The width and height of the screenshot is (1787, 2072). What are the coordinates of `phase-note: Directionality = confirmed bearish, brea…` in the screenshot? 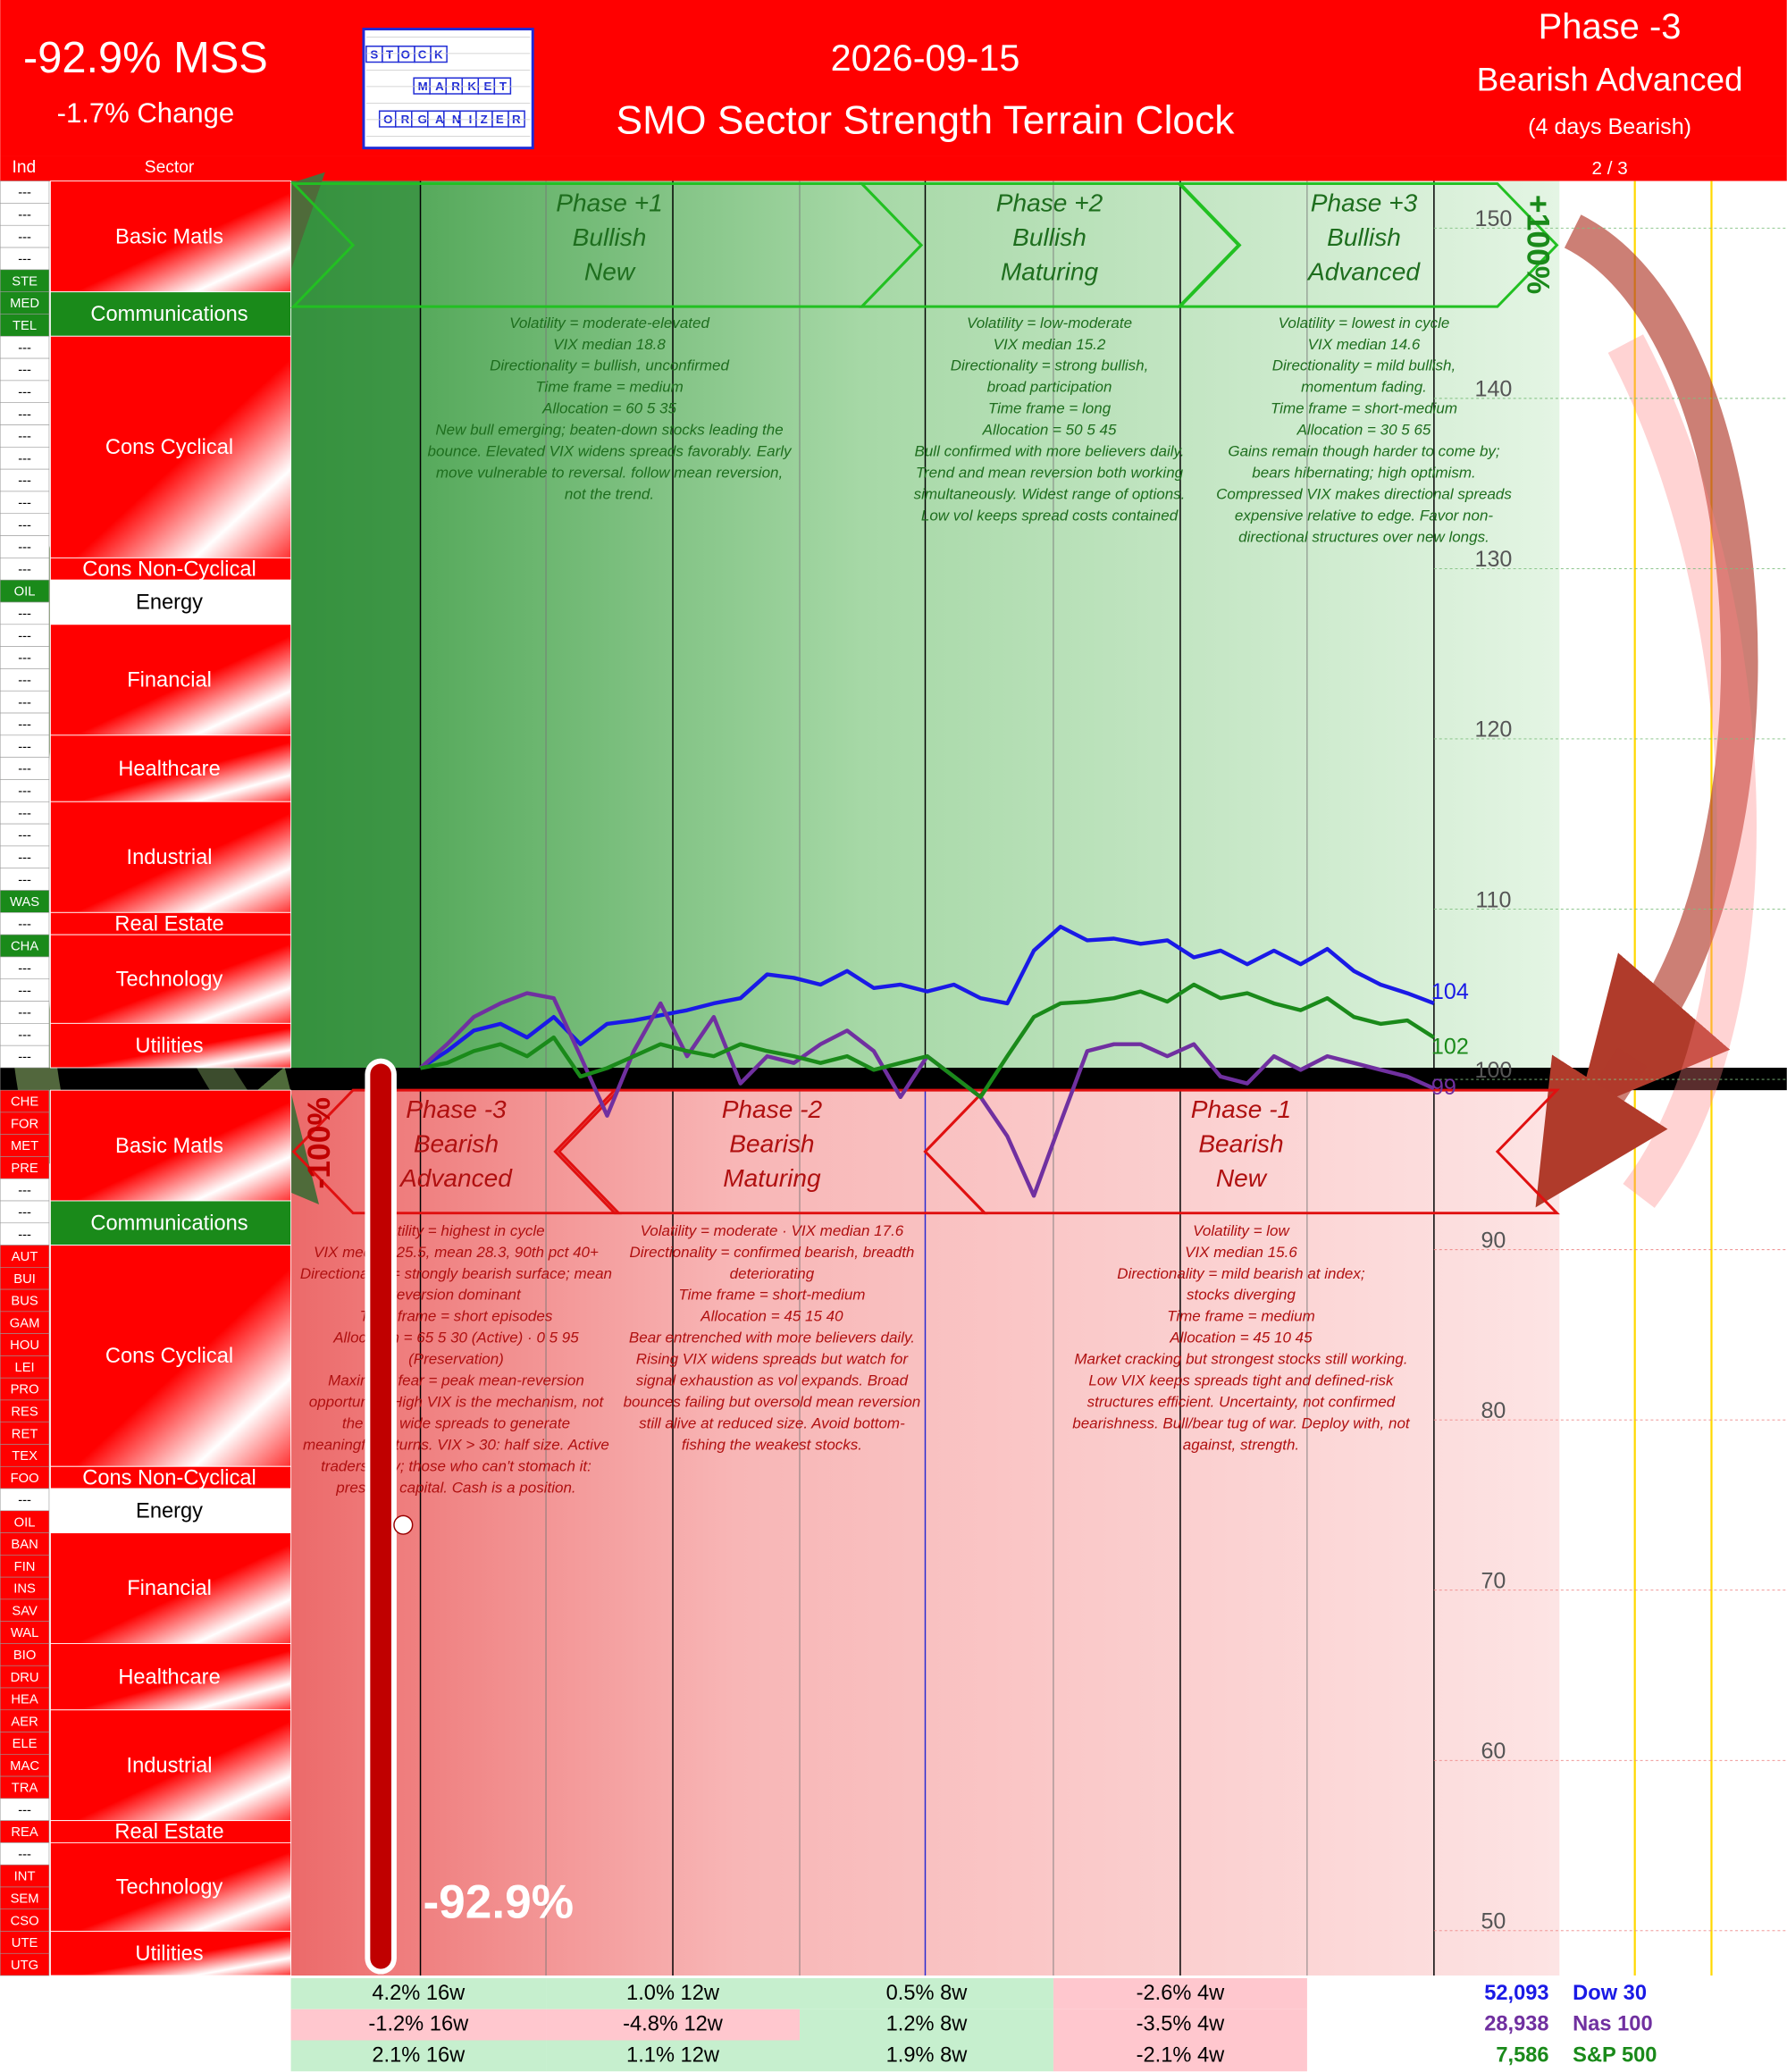 It's located at (771, 1252).